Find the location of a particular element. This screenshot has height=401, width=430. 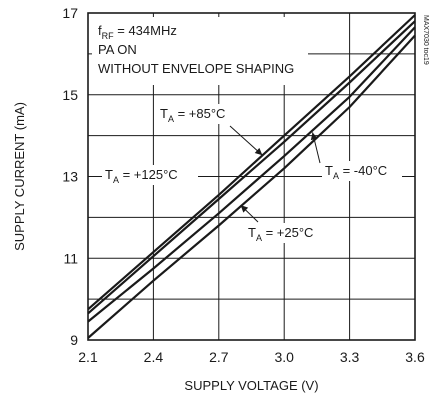

x-axis-title: SUPPLY VOLTAGE (V) is located at coordinates (251, 385).